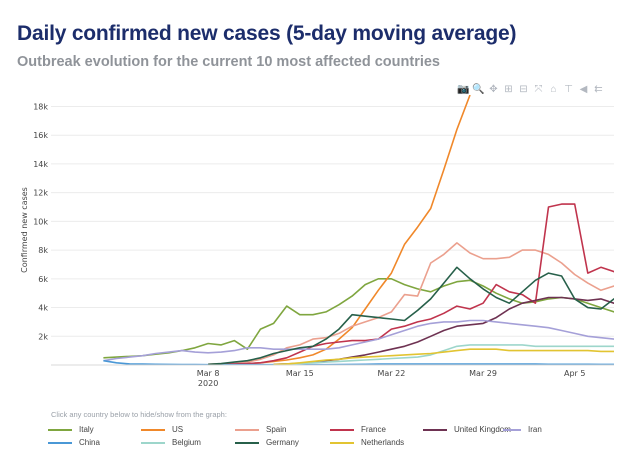  Describe the element at coordinates (530, 89) in the screenshot. I see `chart-toolbar: 📷 🔍 ✥ ⊞ ⊟ ⤧ ⌂ ⊤ ◀ ⇇` at that location.